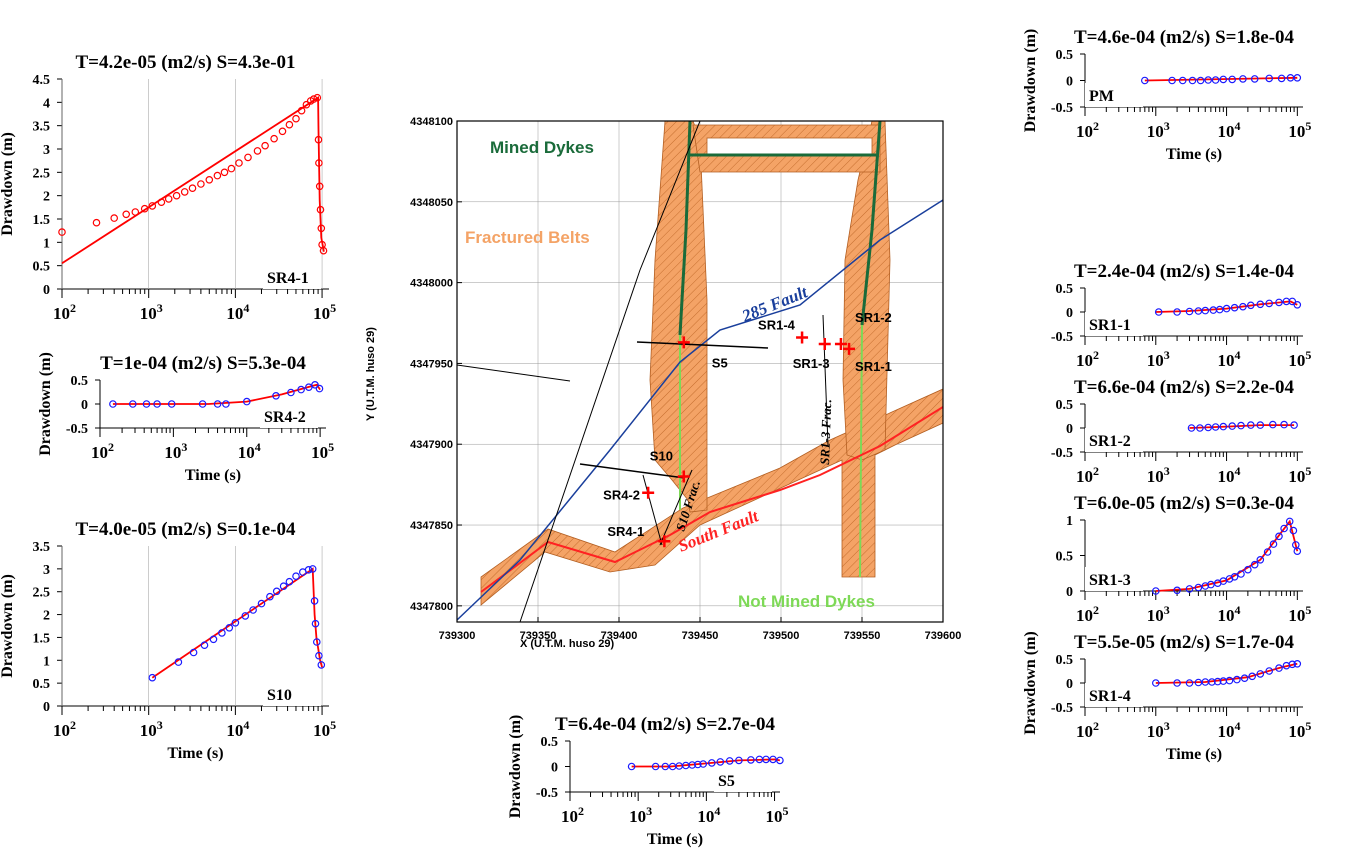  What do you see at coordinates (203, 363) in the screenshot?
I see `chart-title: T=1e-04 (m2/s) S=5.3e-04` at bounding box center [203, 363].